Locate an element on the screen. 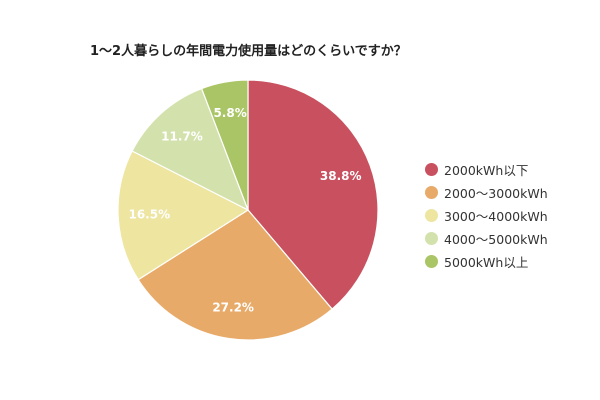 The width and height of the screenshot is (600, 400). chart-title: 1〜2人暮らしの年間電力使用量はどのくらいですか？ is located at coordinates (248, 51).